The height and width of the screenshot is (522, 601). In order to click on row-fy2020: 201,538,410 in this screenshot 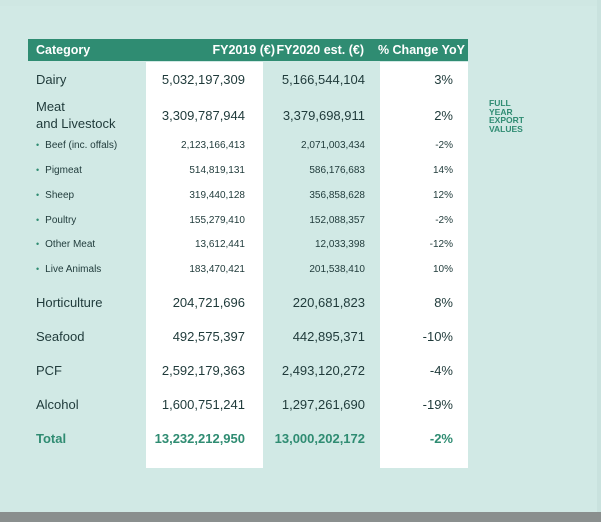, I will do `click(337, 269)`.